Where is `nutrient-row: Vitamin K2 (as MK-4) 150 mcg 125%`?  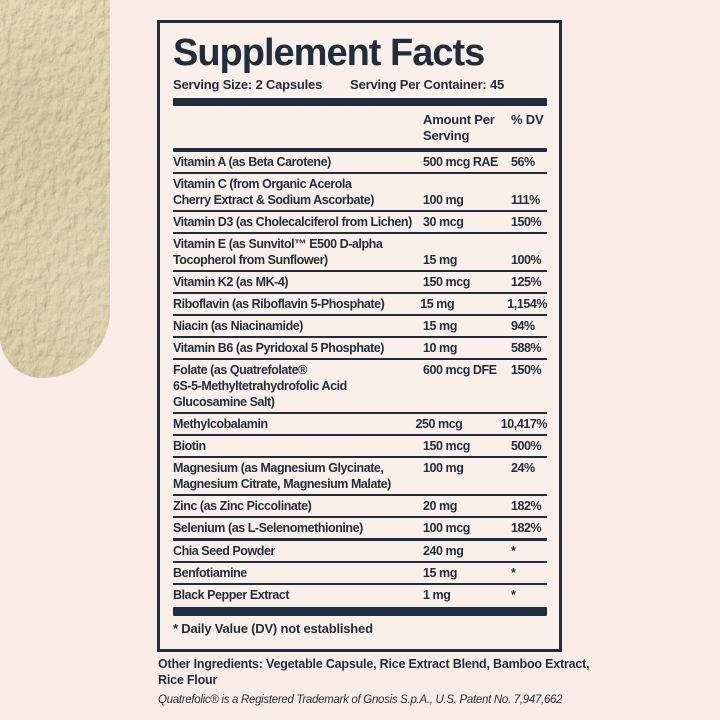 nutrient-row: Vitamin K2 (as MK-4) 150 mcg 125% is located at coordinates (360, 281).